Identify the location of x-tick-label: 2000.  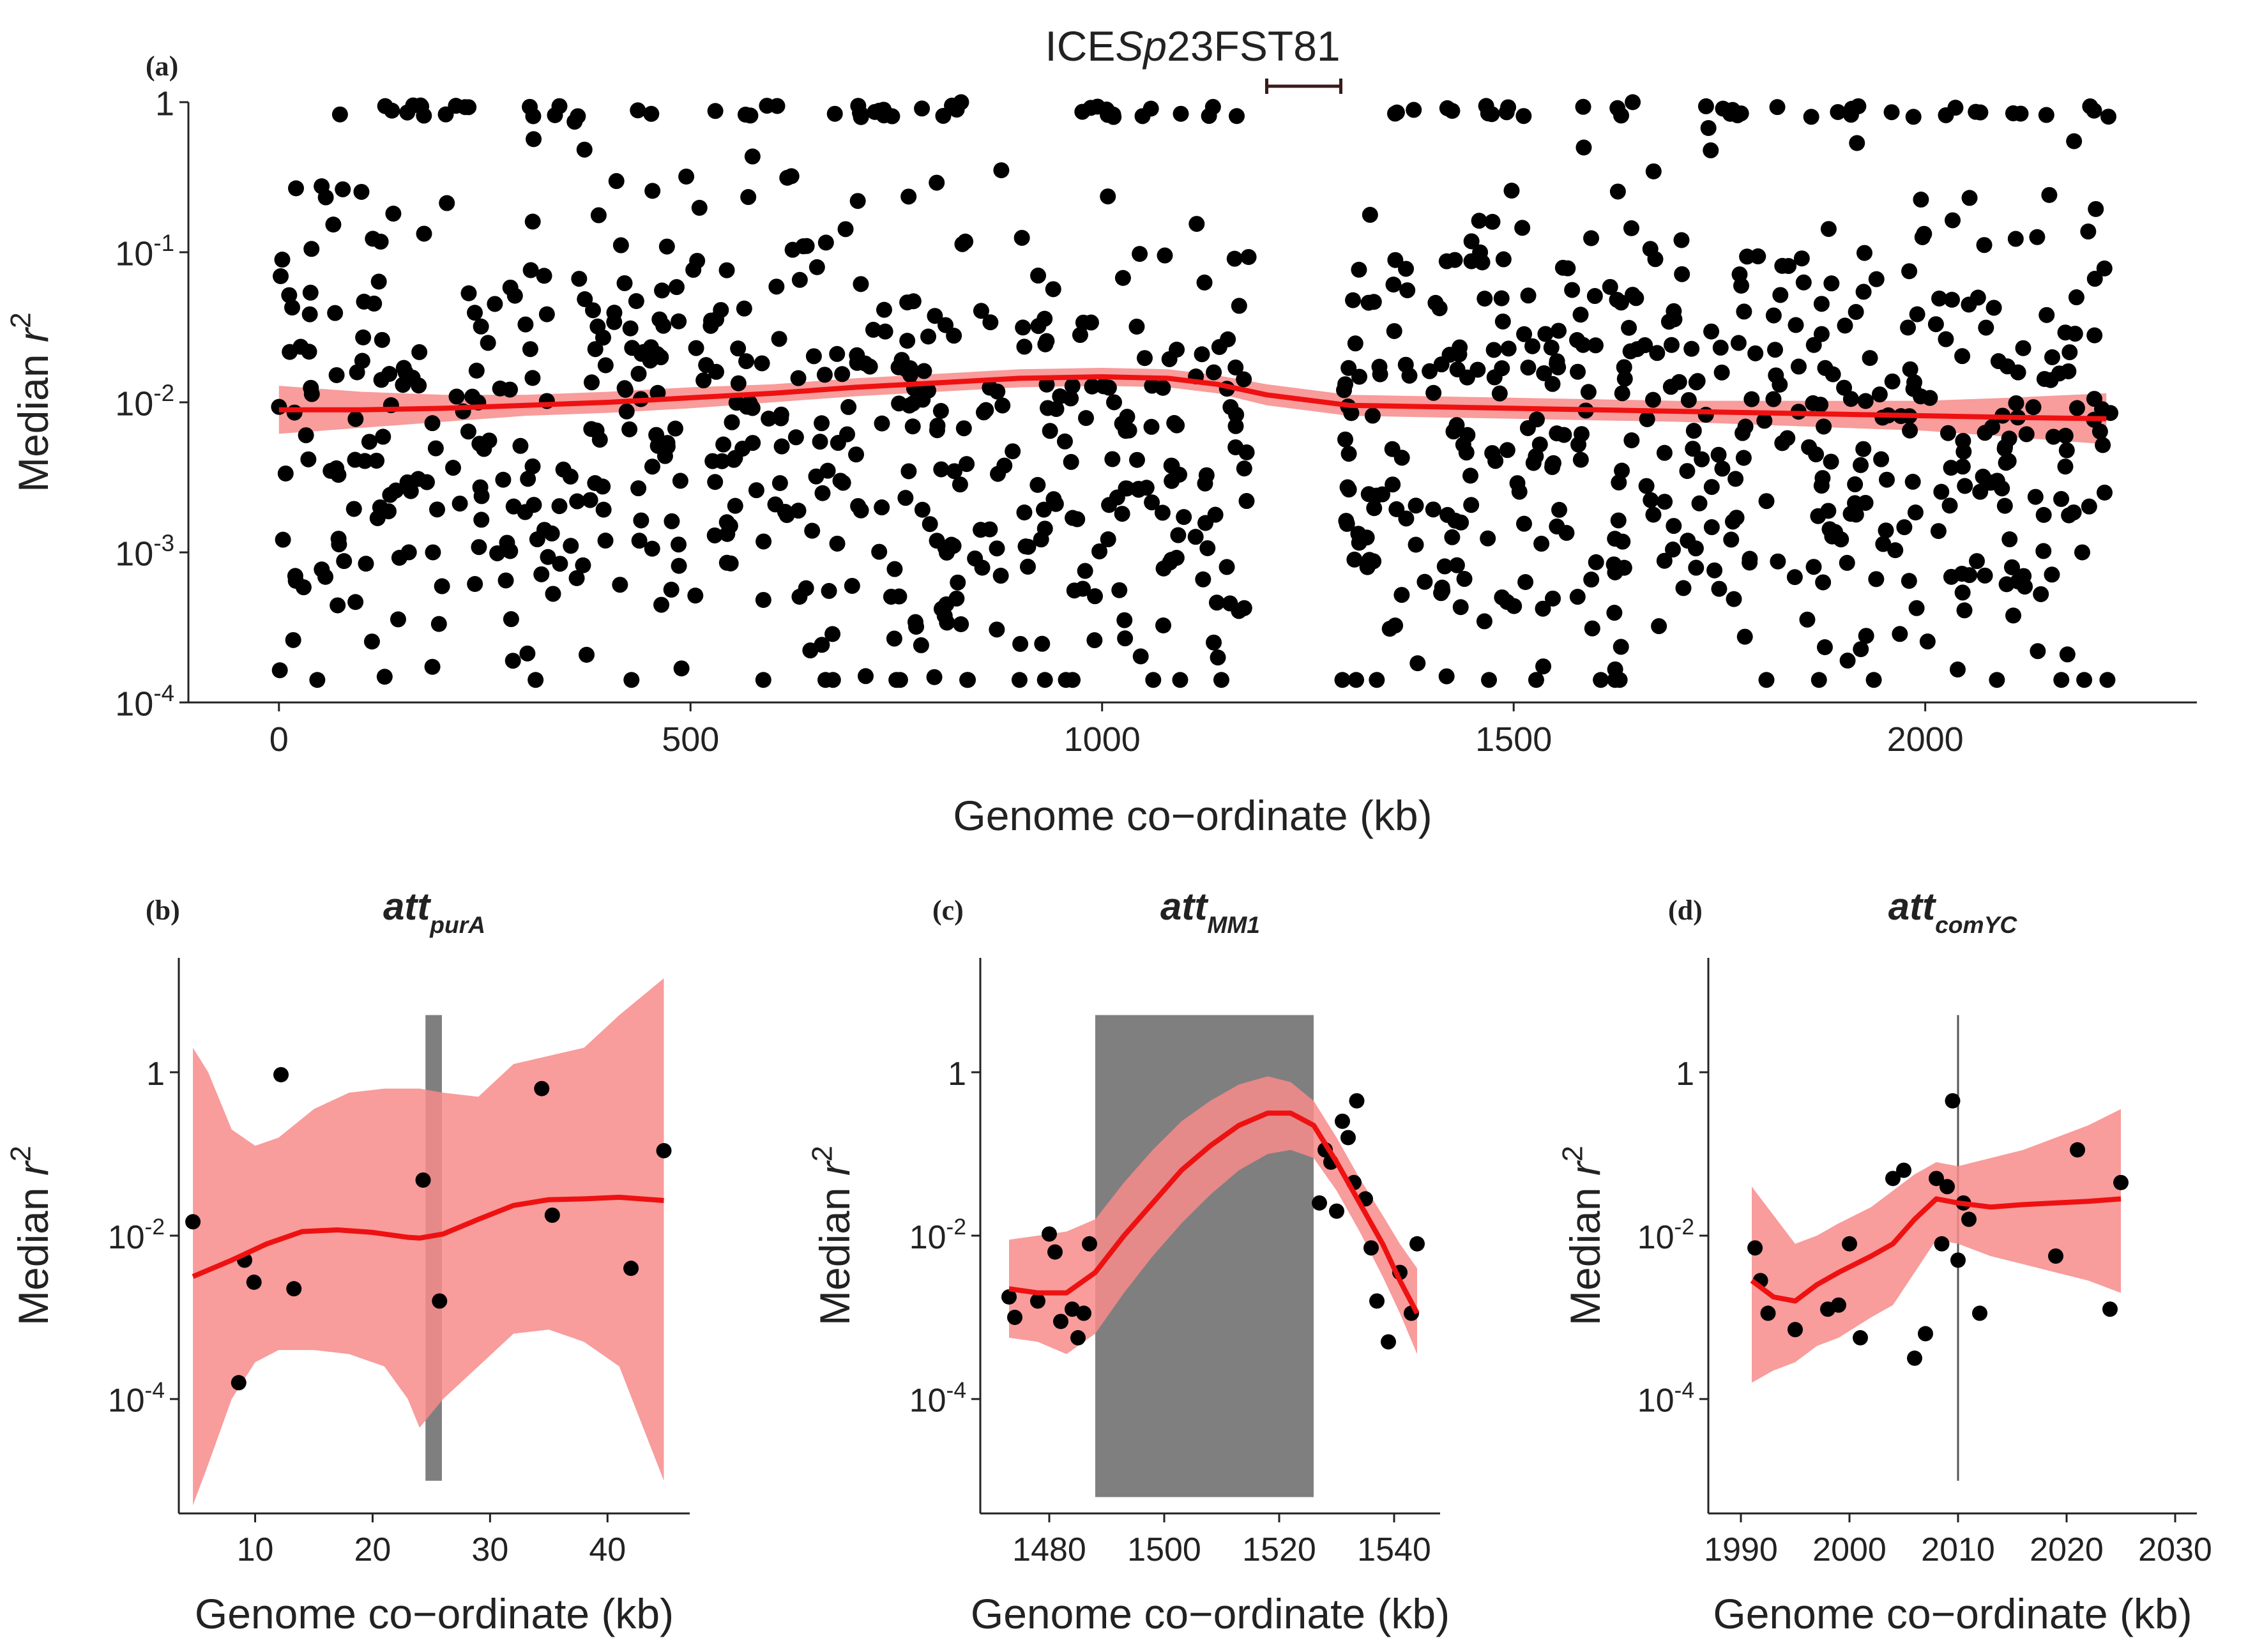
(1849, 1550).